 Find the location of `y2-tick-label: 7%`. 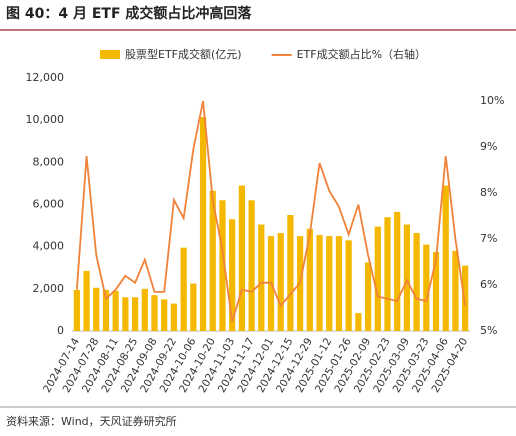

y2-tick-label: 7% is located at coordinates (488, 238).